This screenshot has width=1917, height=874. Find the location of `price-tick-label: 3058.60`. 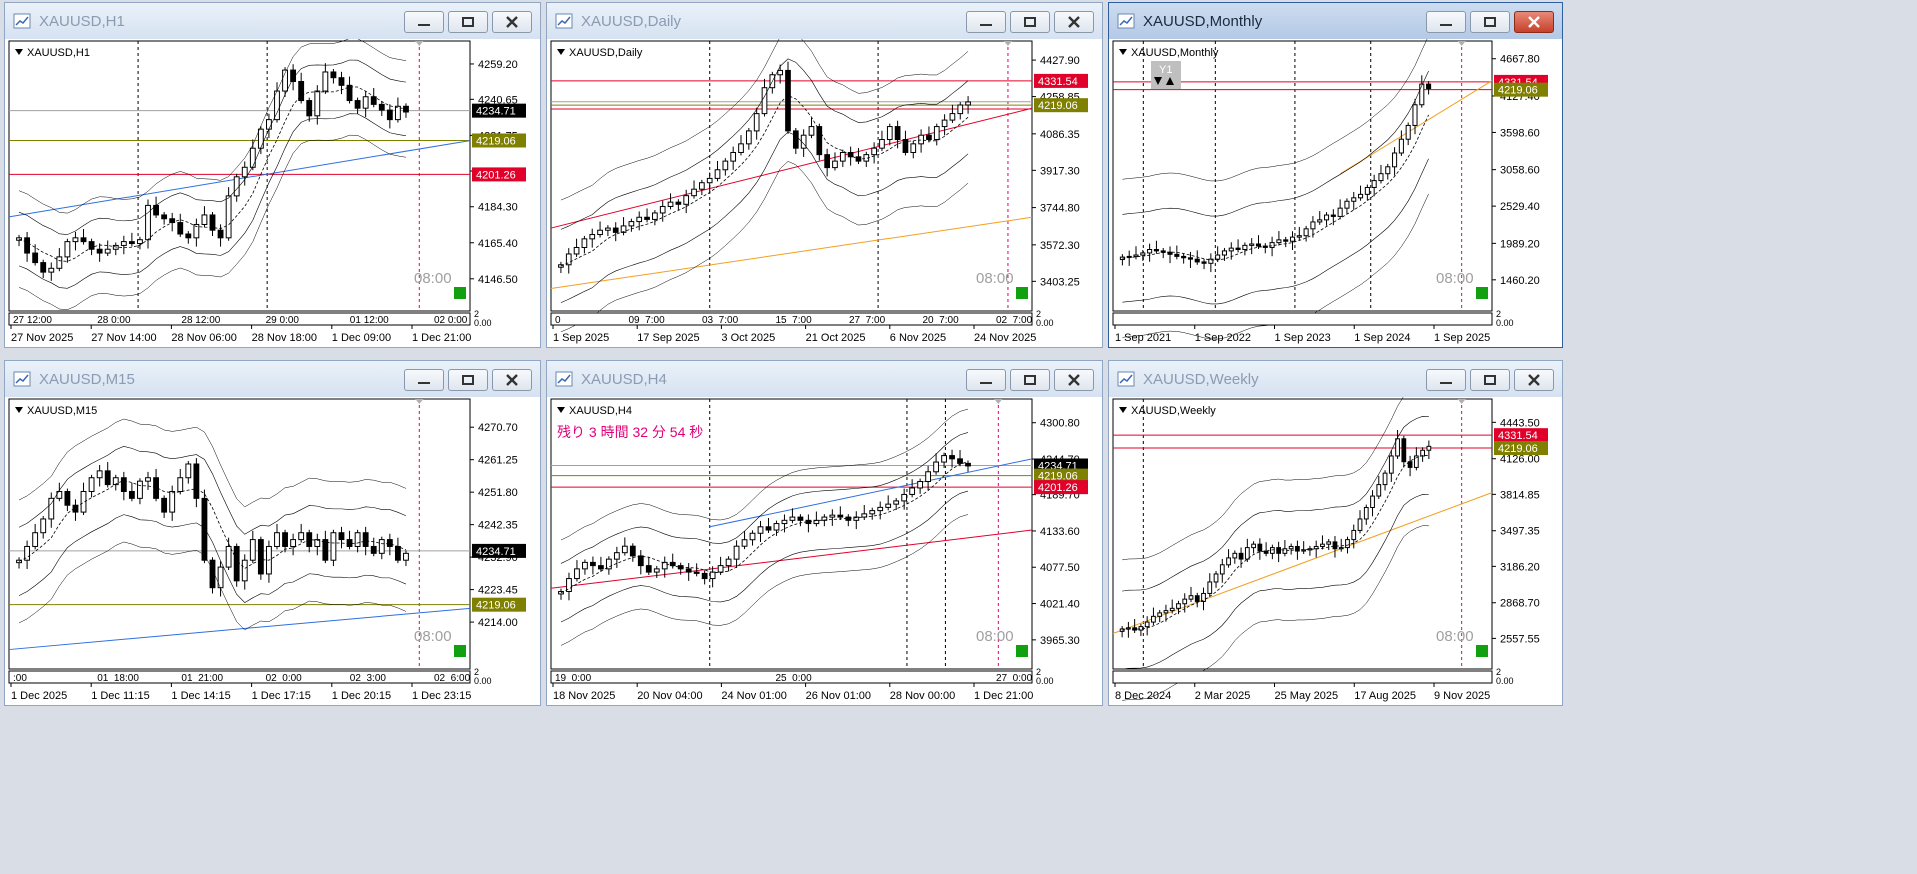

price-tick-label: 3058.60 is located at coordinates (1520, 171).